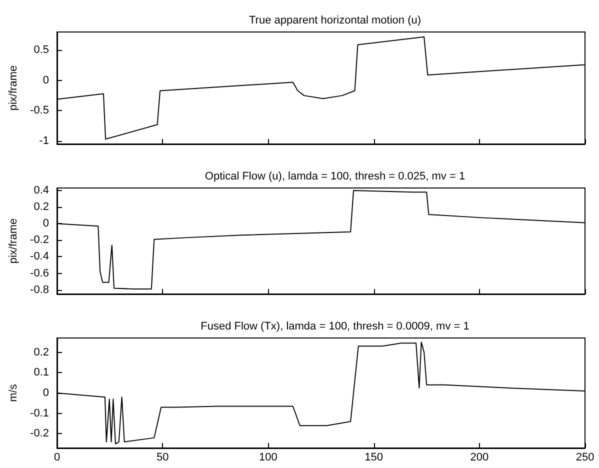 The width and height of the screenshot is (599, 468). I want to click on y-tick-label: -0.4, so click(39, 256).